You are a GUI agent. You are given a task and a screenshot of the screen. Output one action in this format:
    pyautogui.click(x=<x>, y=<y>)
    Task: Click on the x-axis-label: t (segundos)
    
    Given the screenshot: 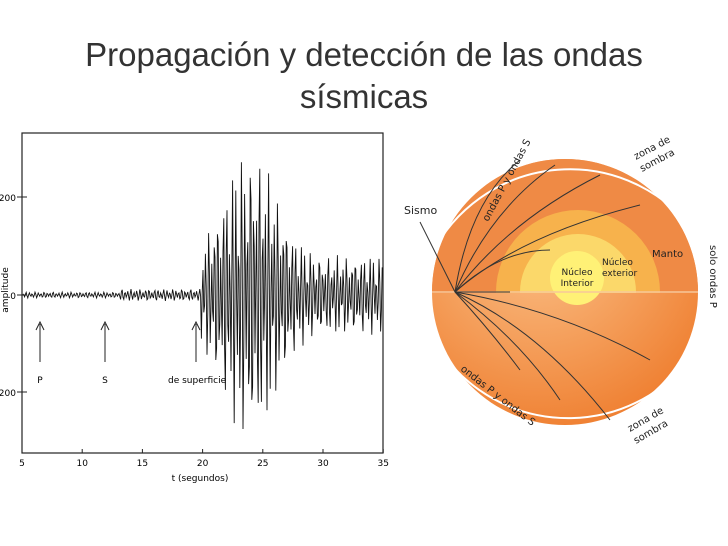 What is the action you would take?
    pyautogui.click(x=200, y=479)
    